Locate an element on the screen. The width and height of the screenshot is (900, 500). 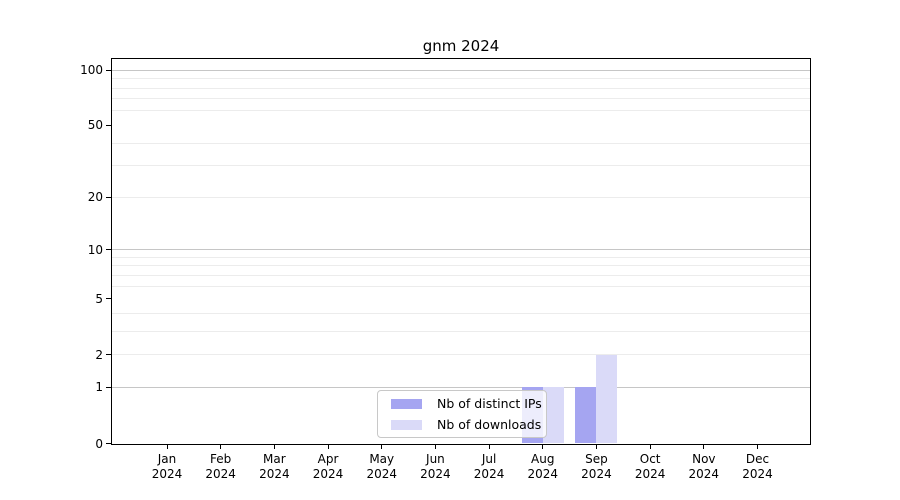
x-tick-label: Apr 2024 is located at coordinates (328, 466).